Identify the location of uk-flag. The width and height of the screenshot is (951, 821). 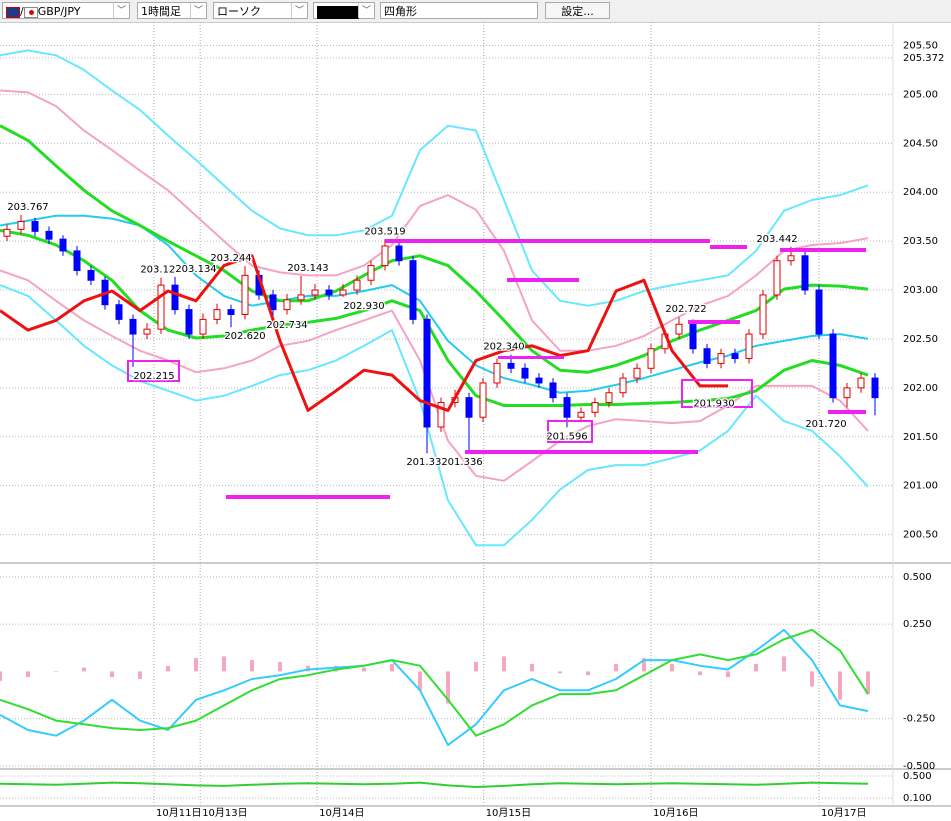
(13, 12).